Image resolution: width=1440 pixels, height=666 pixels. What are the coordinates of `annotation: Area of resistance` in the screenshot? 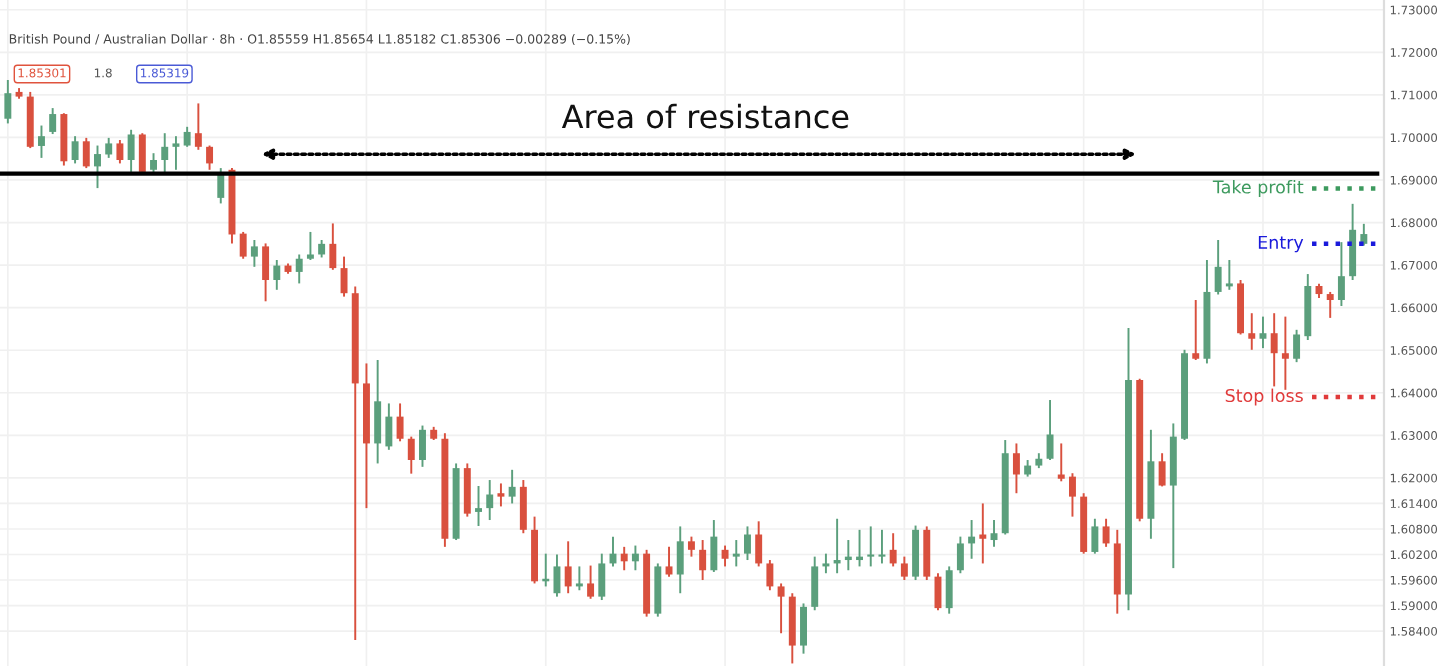 It's located at (705, 116).